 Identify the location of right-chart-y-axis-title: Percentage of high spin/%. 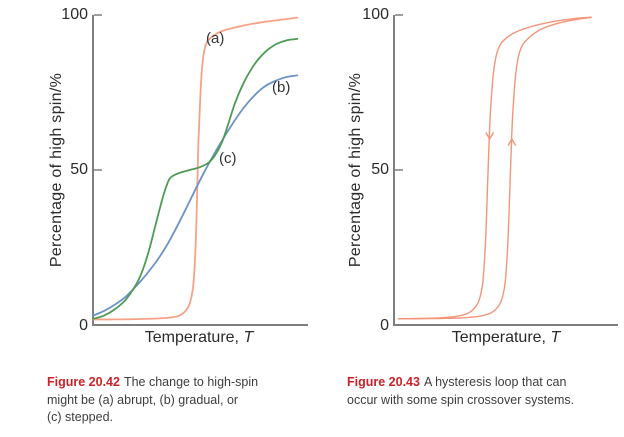
(355, 170).